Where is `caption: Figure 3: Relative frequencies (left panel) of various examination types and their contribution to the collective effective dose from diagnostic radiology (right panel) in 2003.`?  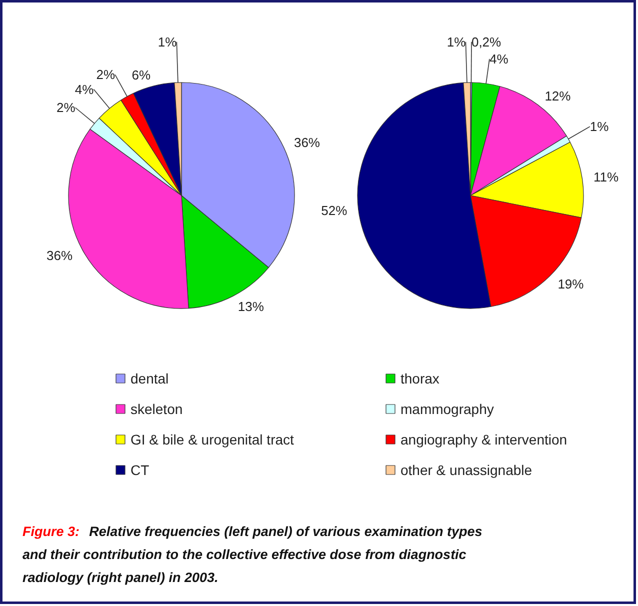 caption: Figure 3: Relative frequencies (left panel) of various examination types and their contribution to the collective effective dose from diagnostic radiology (right panel) in 2003. is located at coordinates (252, 554).